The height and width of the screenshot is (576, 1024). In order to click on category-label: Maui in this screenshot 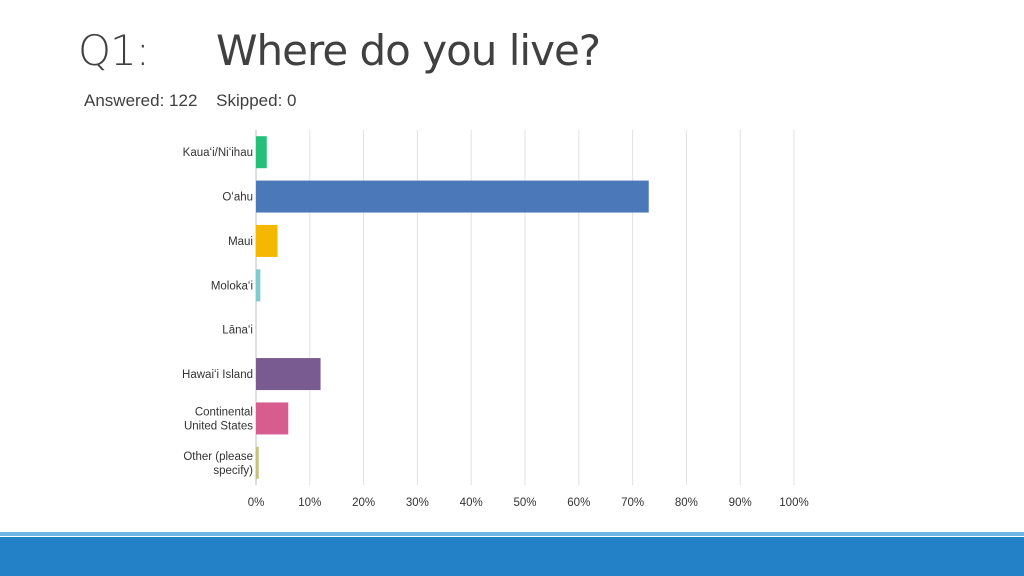, I will do `click(240, 242)`.